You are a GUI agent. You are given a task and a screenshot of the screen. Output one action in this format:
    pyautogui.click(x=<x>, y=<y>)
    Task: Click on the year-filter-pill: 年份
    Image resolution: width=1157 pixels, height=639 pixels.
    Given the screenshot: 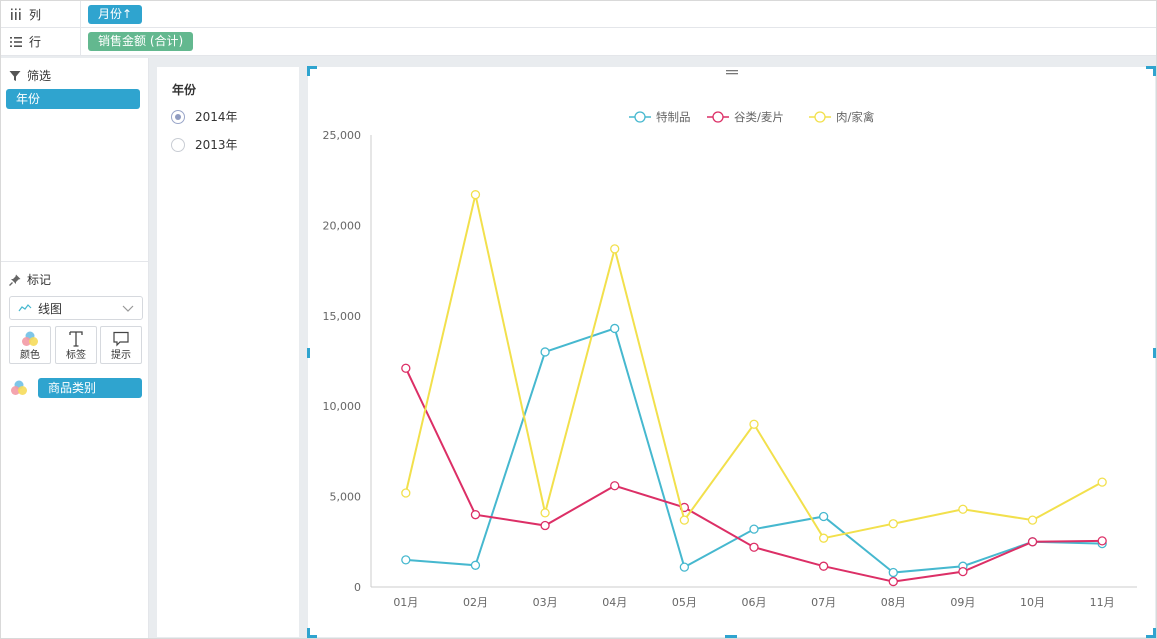 What is the action you would take?
    pyautogui.click(x=73, y=99)
    